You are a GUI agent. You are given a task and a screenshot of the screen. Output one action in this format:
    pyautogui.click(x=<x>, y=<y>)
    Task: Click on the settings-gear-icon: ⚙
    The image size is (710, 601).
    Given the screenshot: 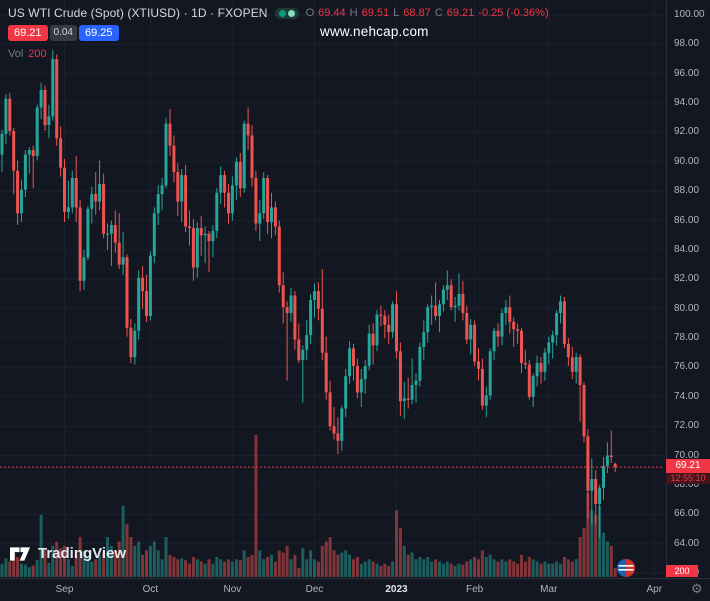 What is the action you would take?
    pyautogui.click(x=697, y=588)
    